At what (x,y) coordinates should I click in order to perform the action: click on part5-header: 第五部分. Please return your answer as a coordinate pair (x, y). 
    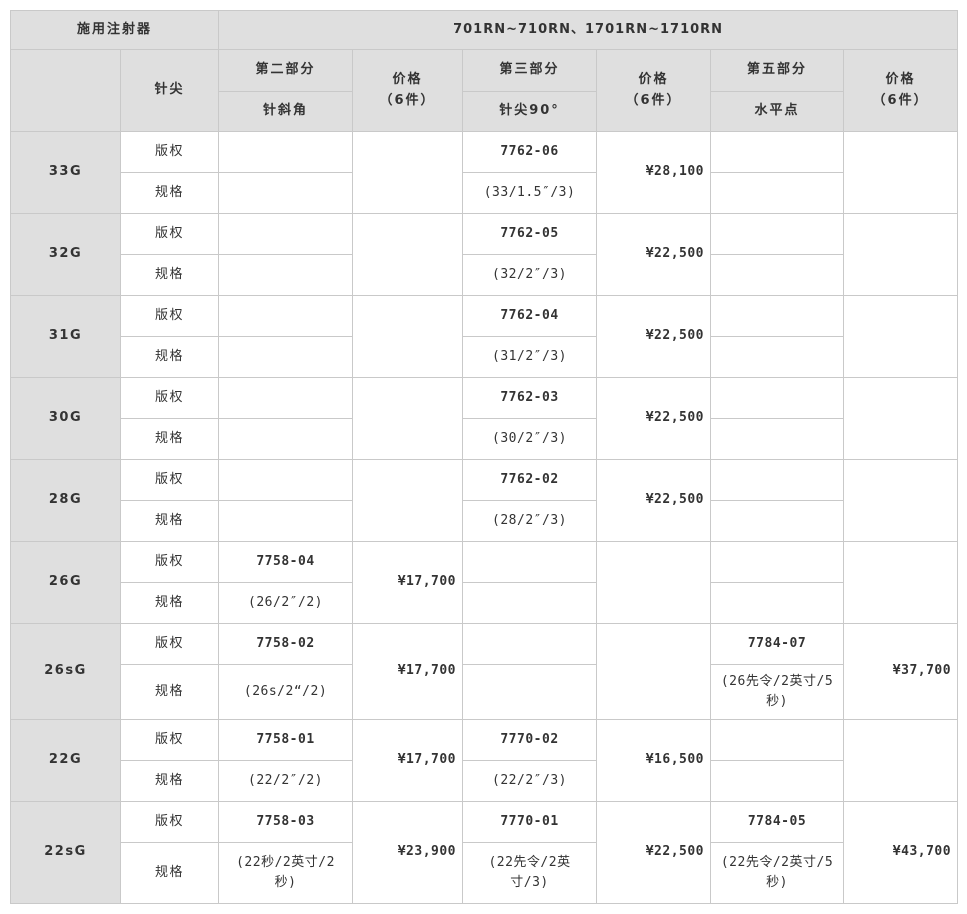
    Looking at the image, I should click on (777, 70).